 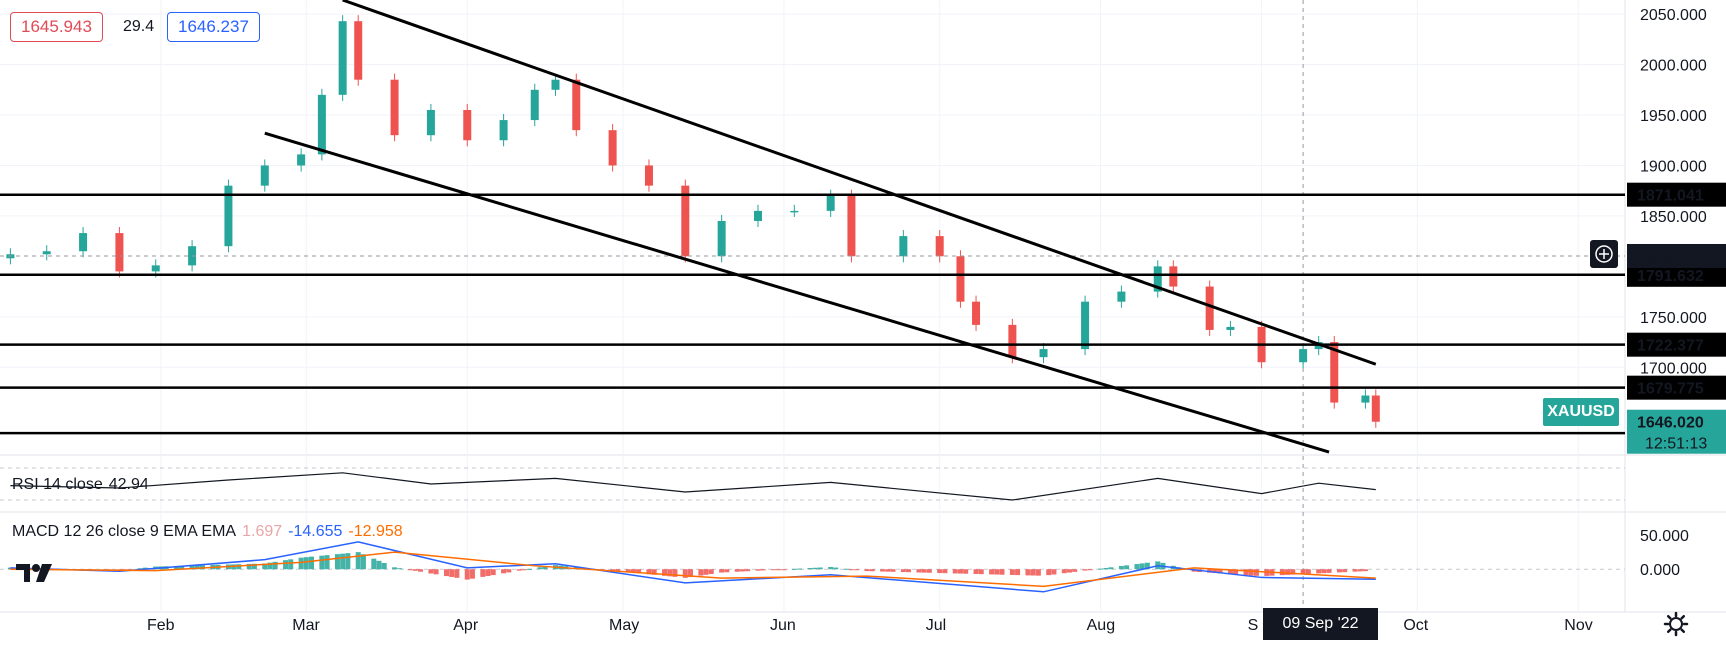 What do you see at coordinates (83, 485) in the screenshot?
I see `rsi-legend: RSI 14 close 42.94` at bounding box center [83, 485].